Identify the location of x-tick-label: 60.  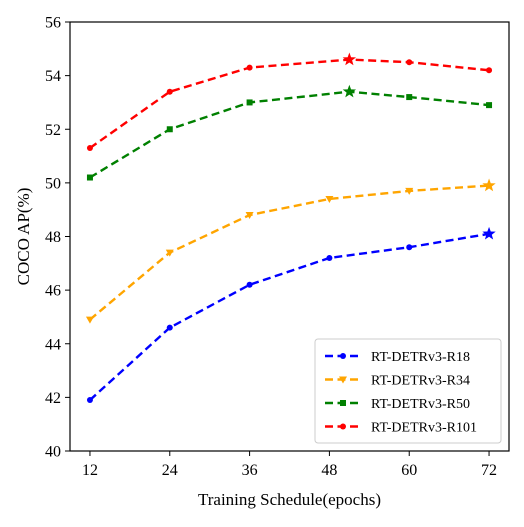
(409, 470).